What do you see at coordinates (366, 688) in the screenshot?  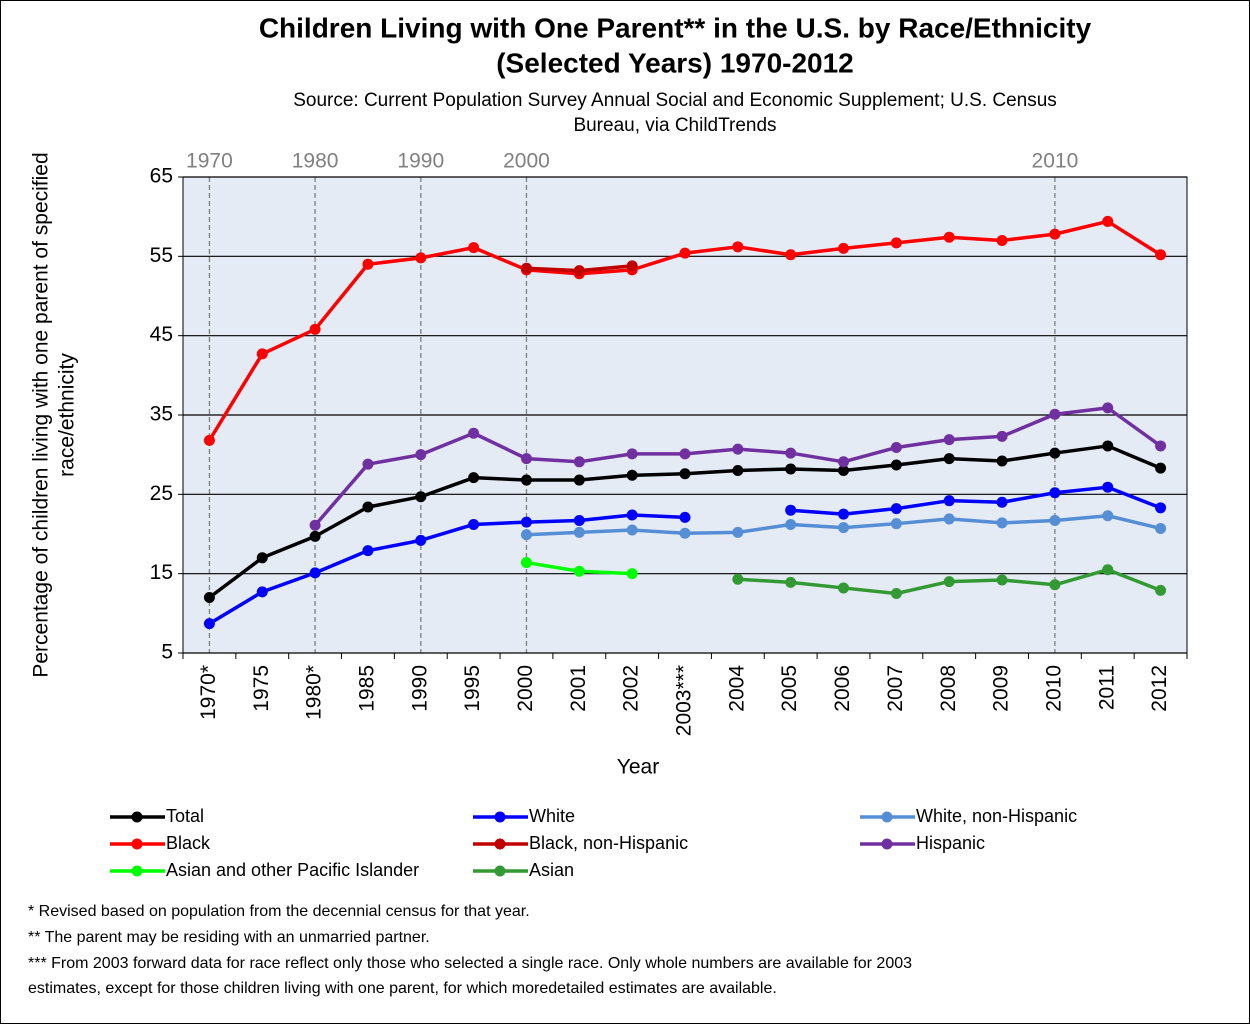 I see `x-tick-label: 1985` at bounding box center [366, 688].